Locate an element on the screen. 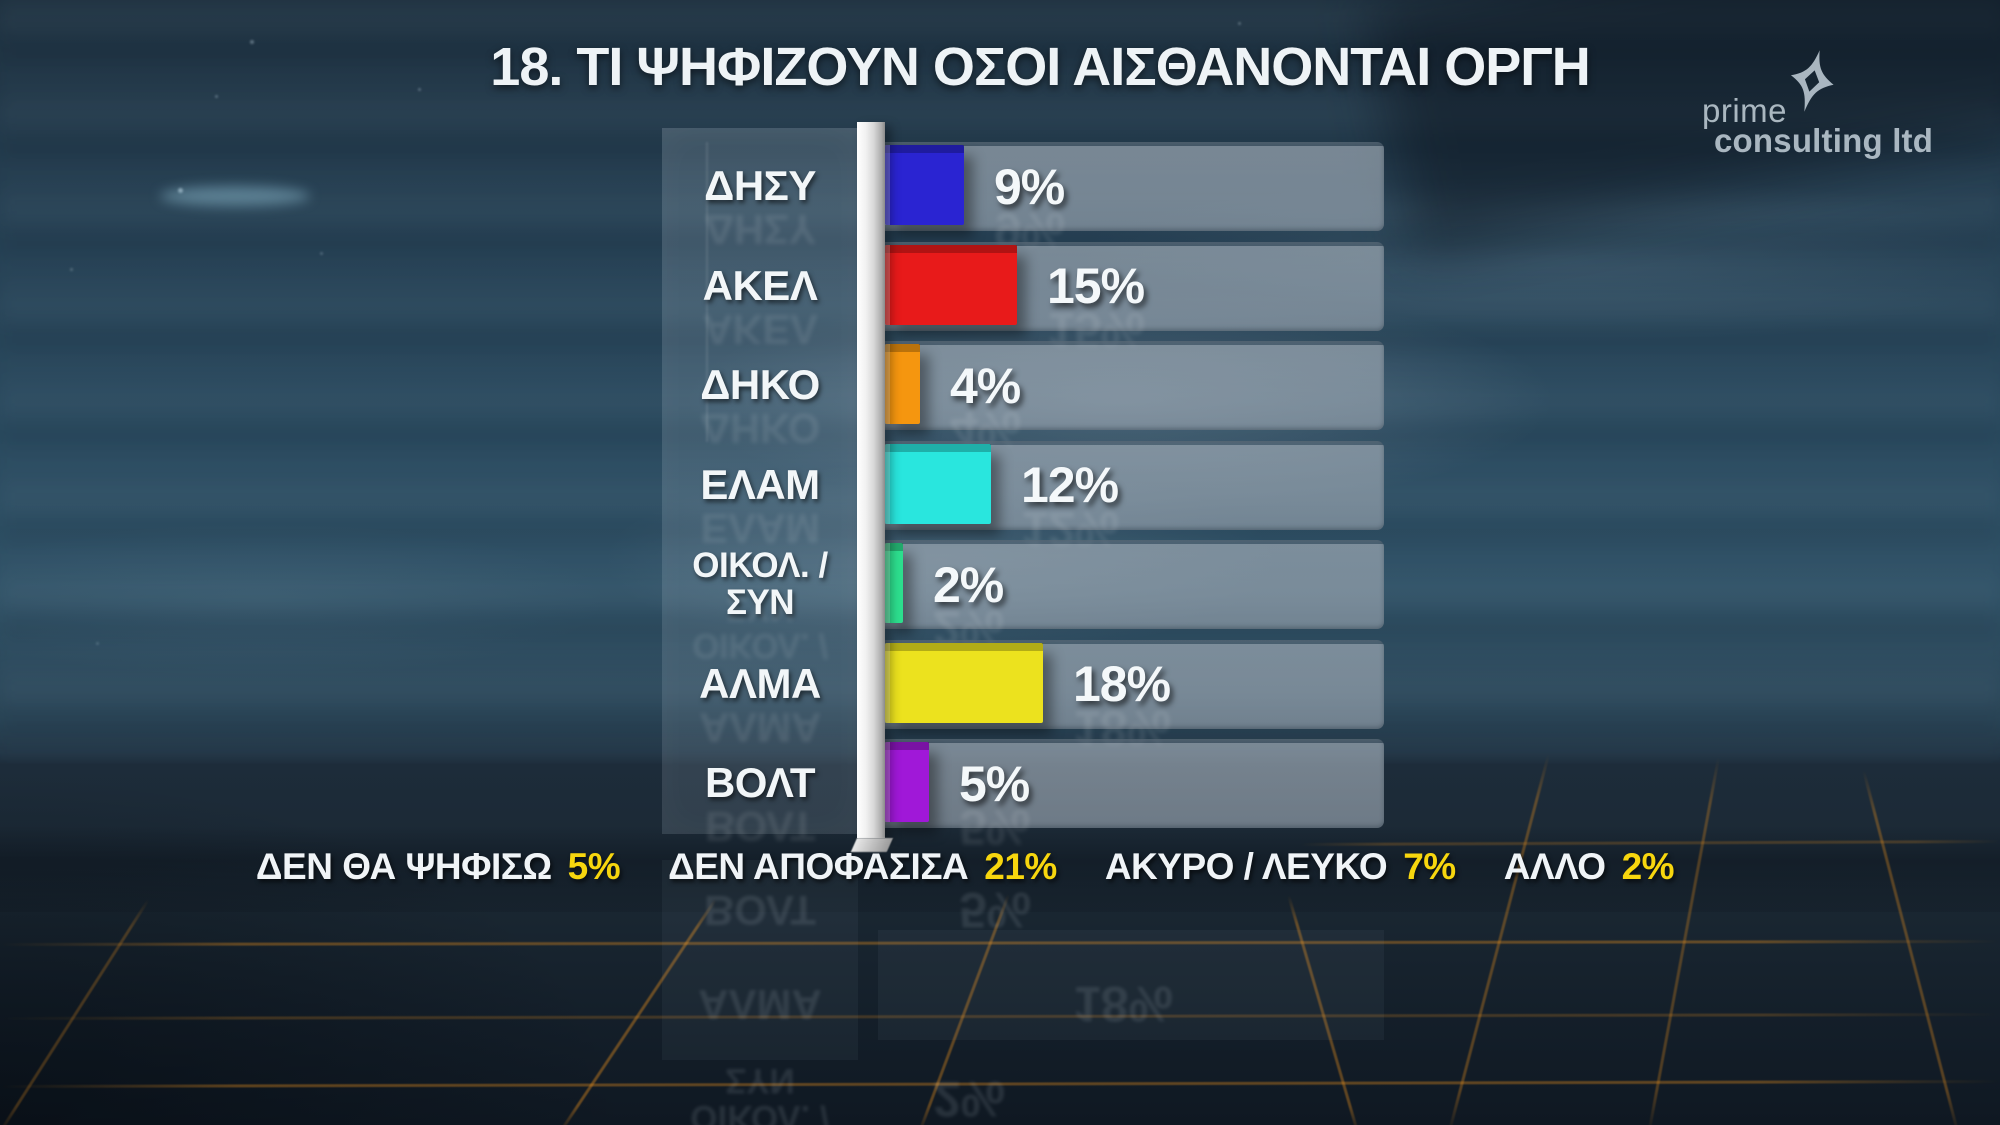 Image resolution: width=2000 pixels, height=1125 pixels. footer-item: ΔΕΝ ΘΑ ΨΗΦΙΣΩ 5% is located at coordinates (438, 867).